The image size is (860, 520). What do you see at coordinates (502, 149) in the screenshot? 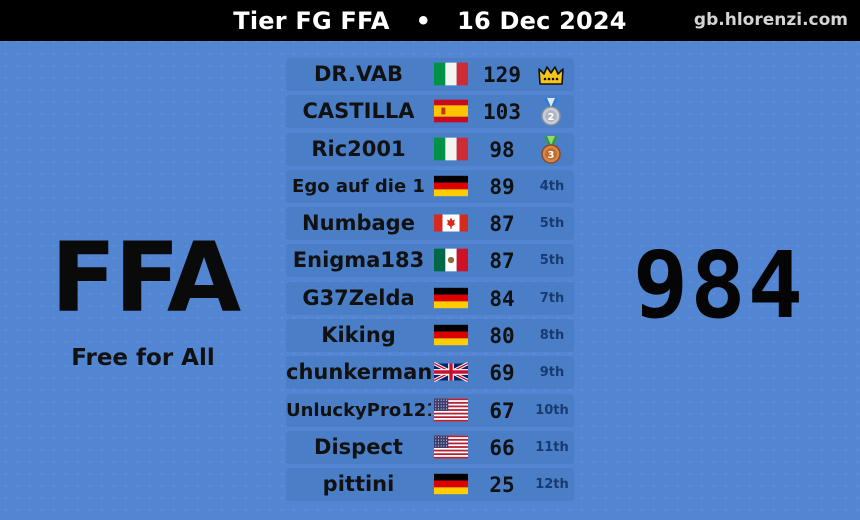
I see `player-score: 98` at bounding box center [502, 149].